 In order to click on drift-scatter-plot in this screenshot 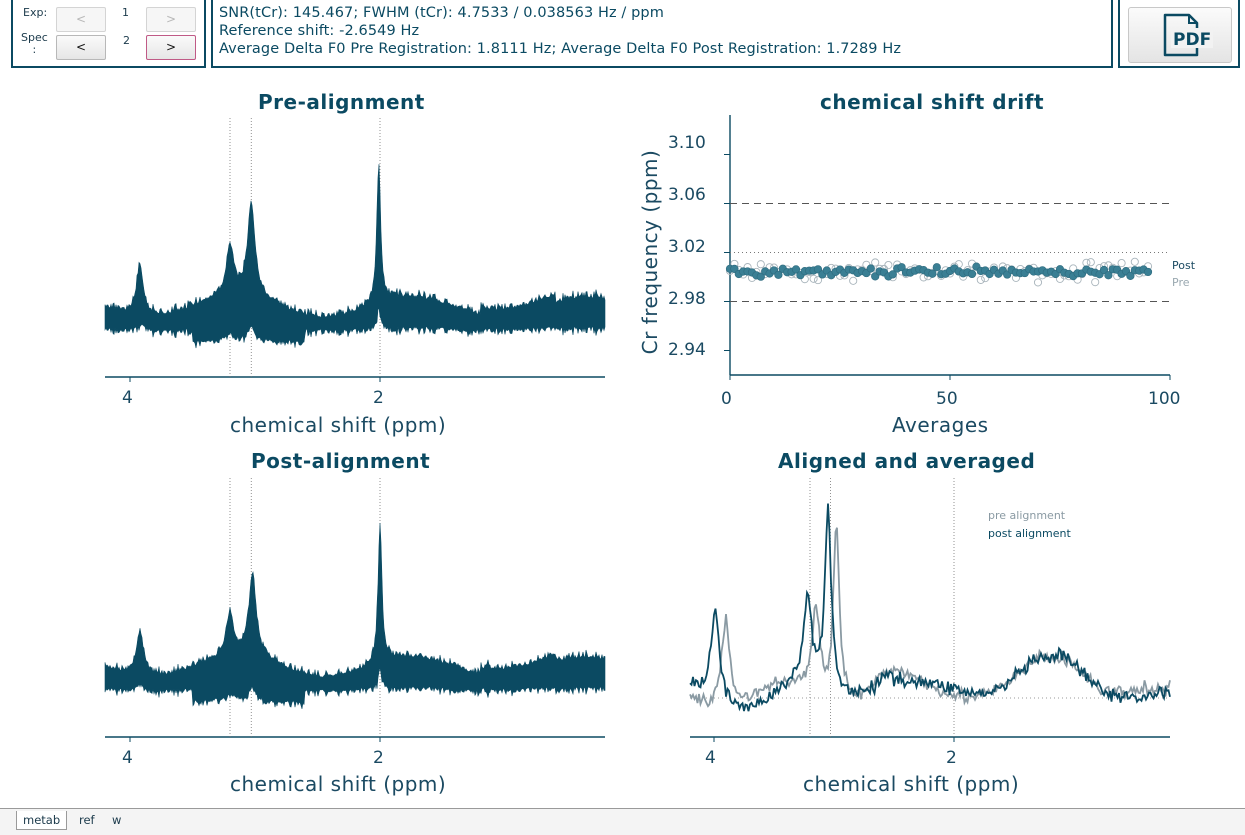, I will do `click(947, 247)`.